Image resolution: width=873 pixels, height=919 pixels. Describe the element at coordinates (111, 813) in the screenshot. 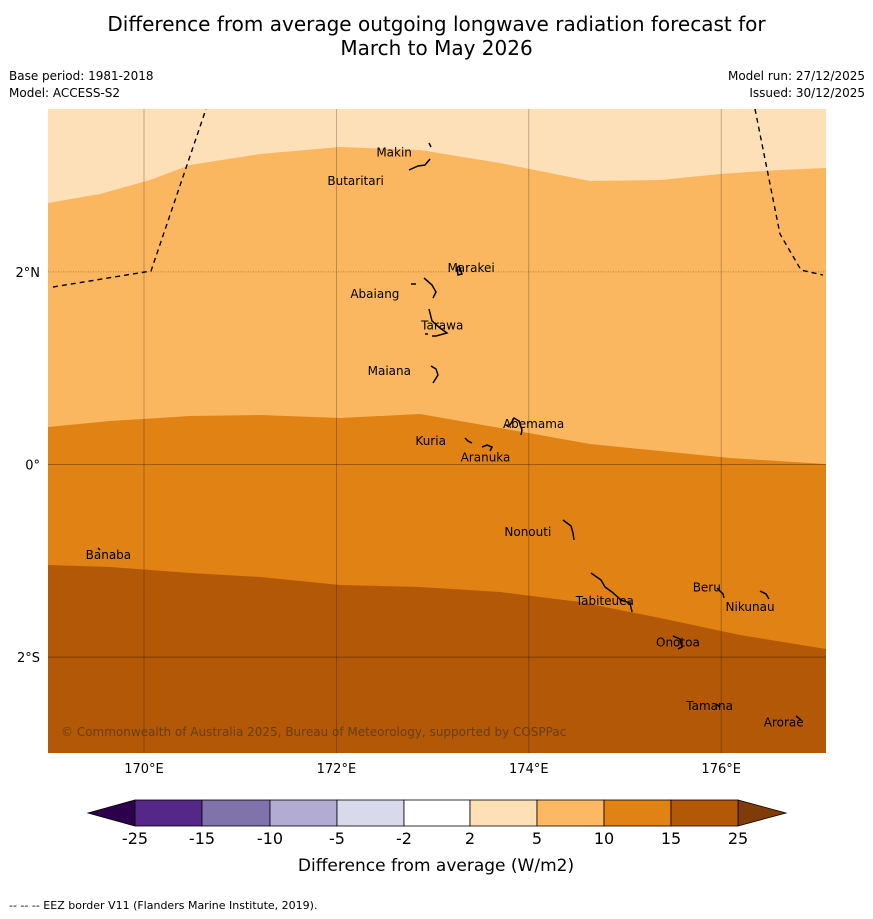

I see `colorbar-under-arrow` at that location.